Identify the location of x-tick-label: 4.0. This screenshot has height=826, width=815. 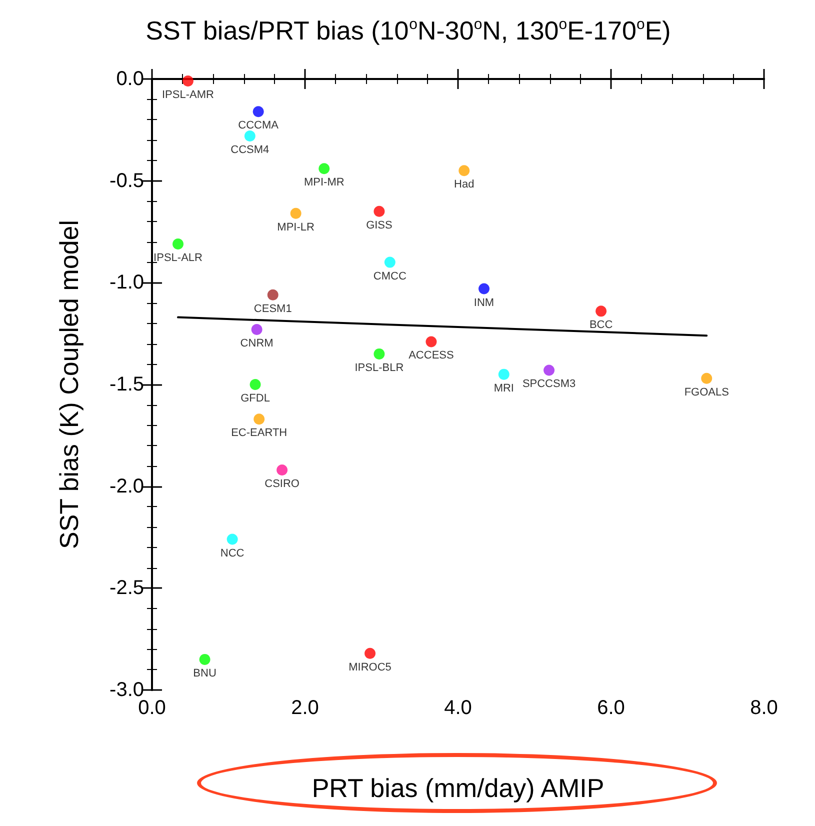
(458, 708).